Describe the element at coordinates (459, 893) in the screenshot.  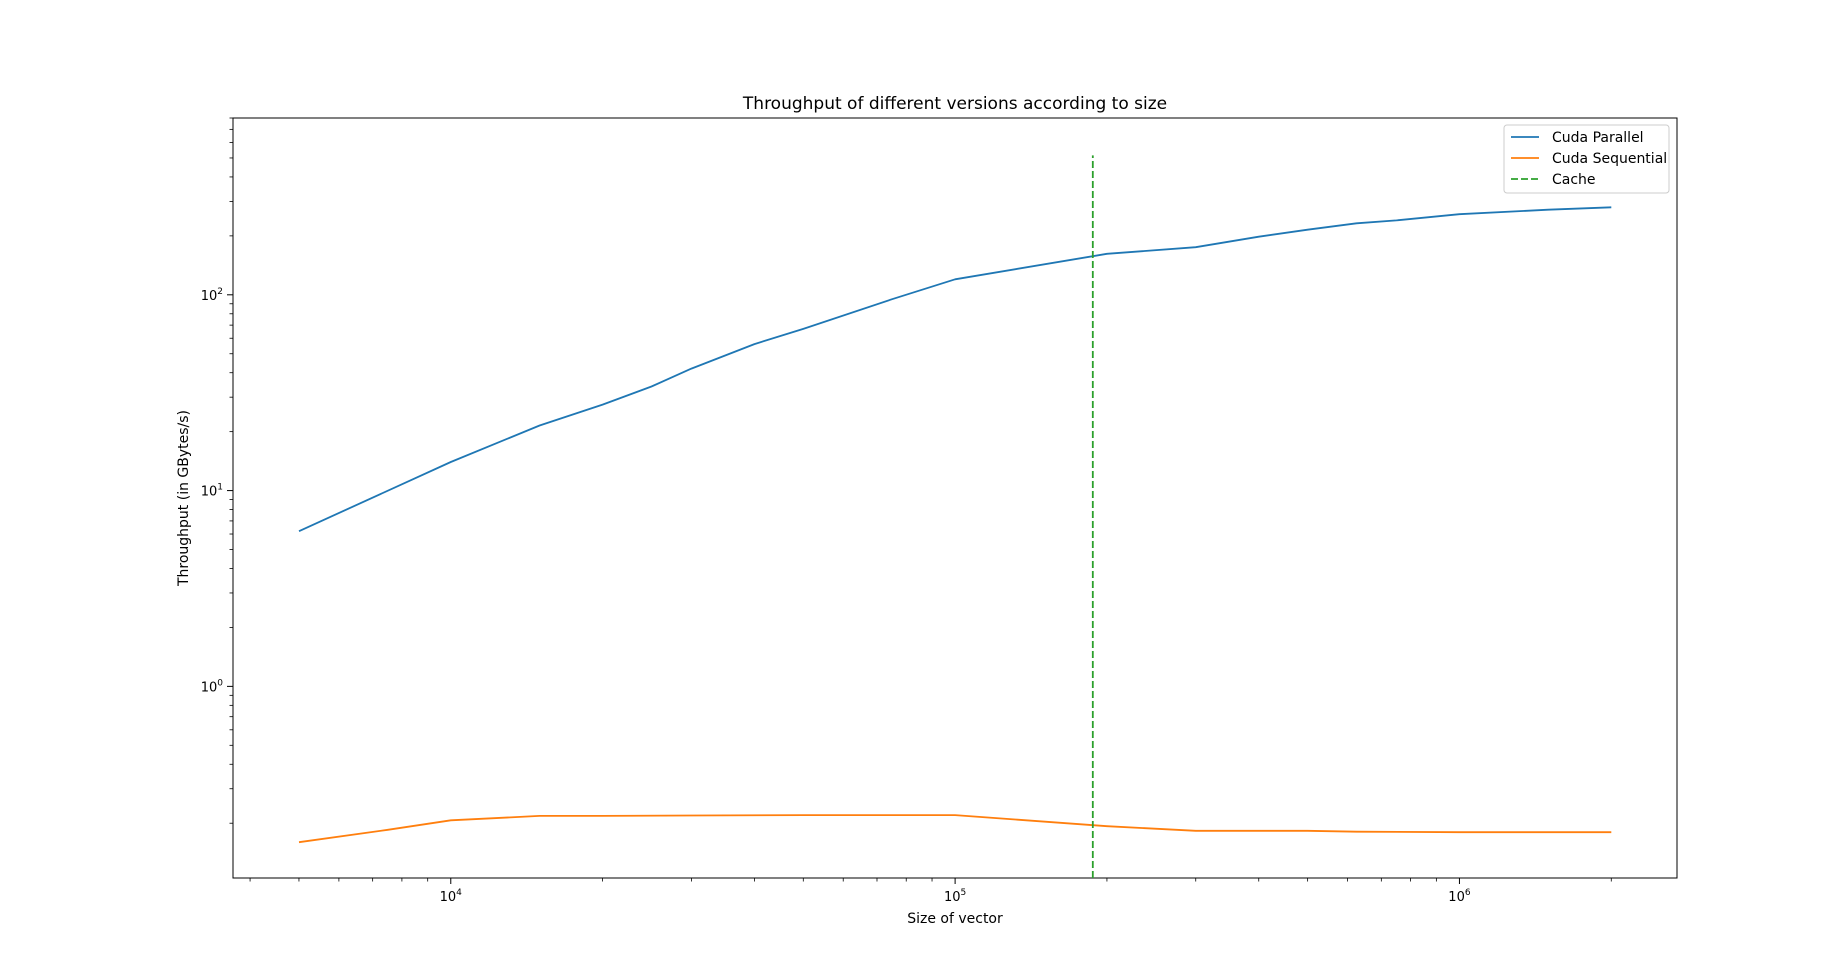
I see `x-tick-label-exponent: 4` at that location.